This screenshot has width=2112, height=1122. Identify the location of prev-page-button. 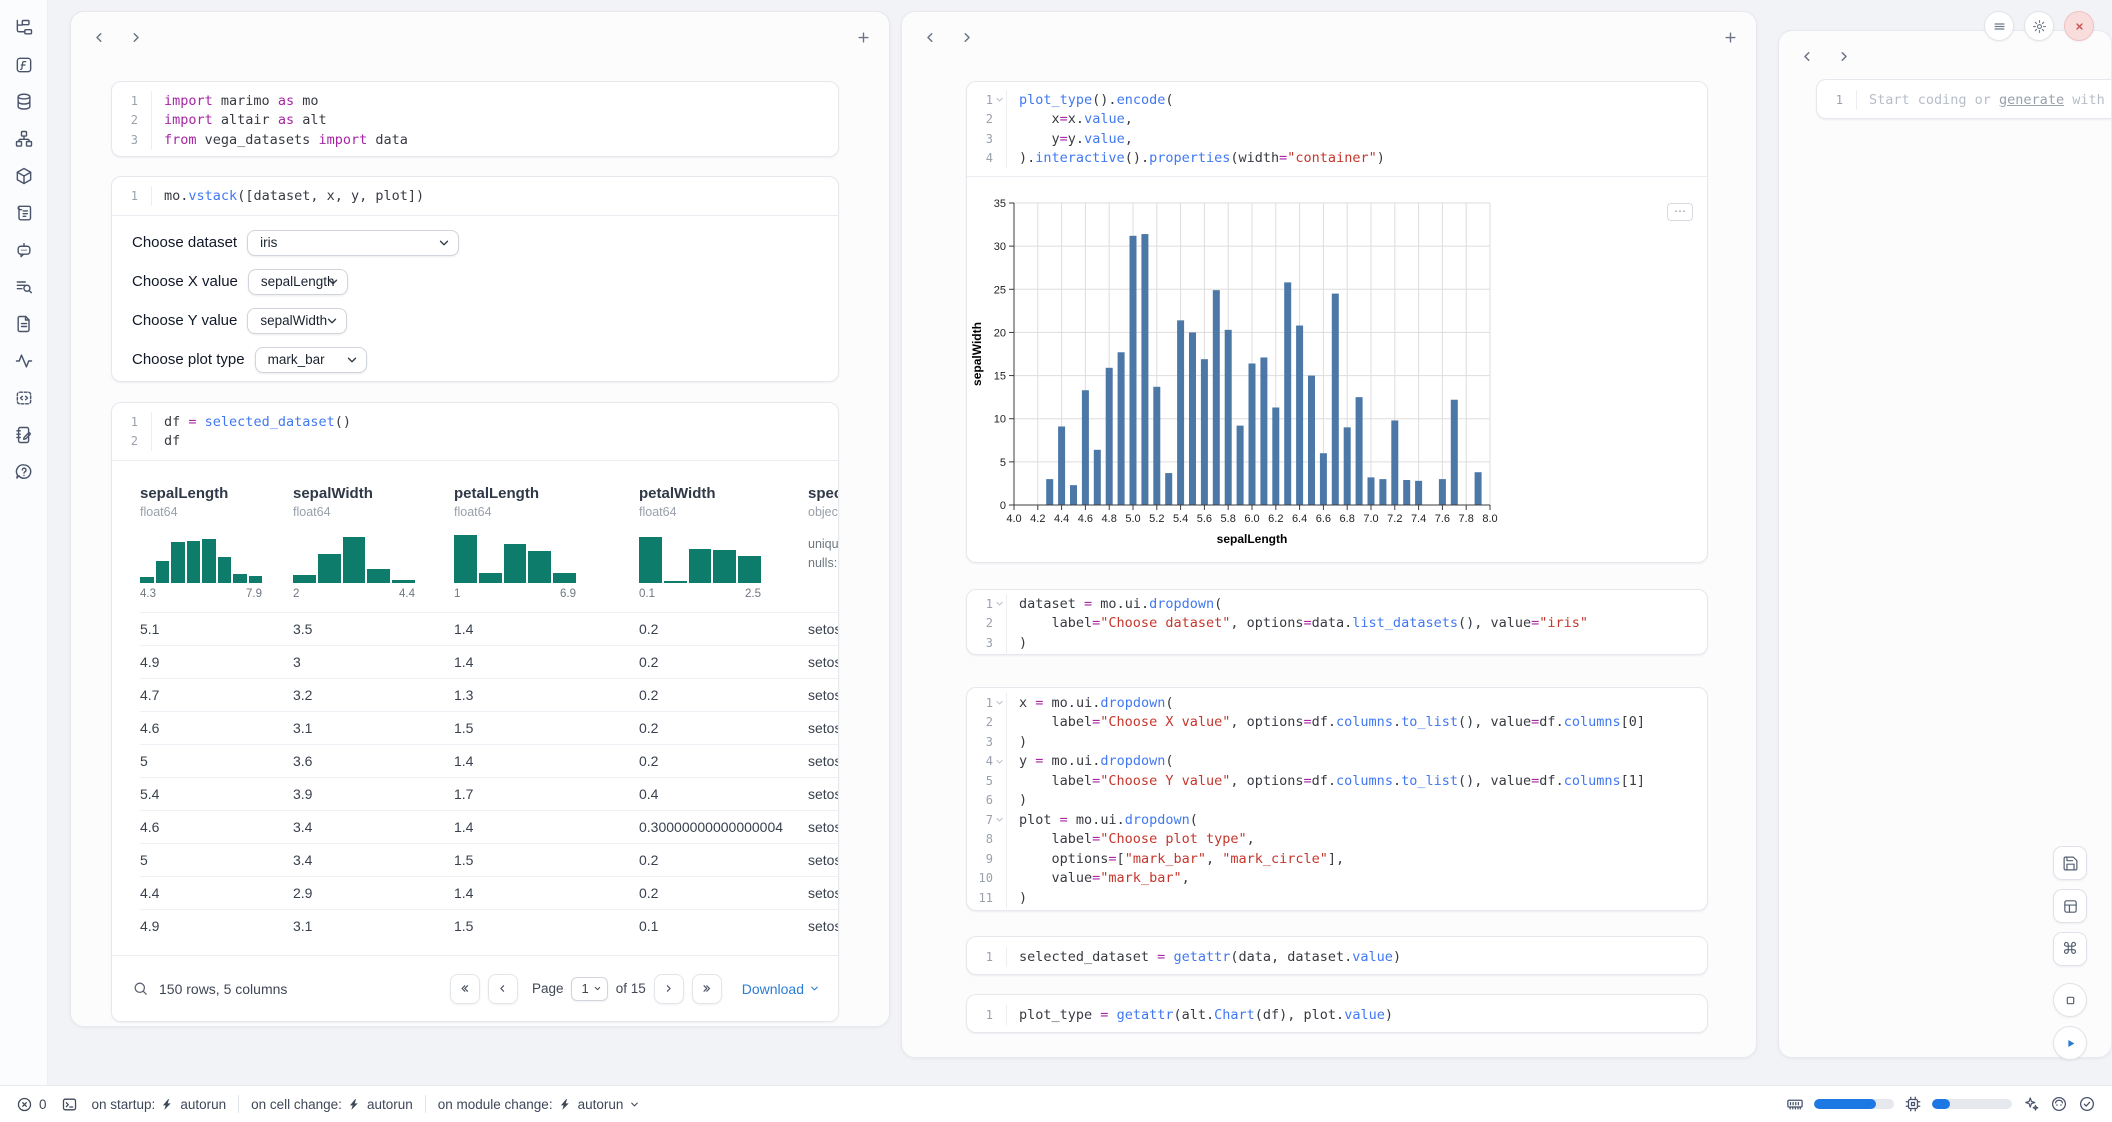
(502, 988).